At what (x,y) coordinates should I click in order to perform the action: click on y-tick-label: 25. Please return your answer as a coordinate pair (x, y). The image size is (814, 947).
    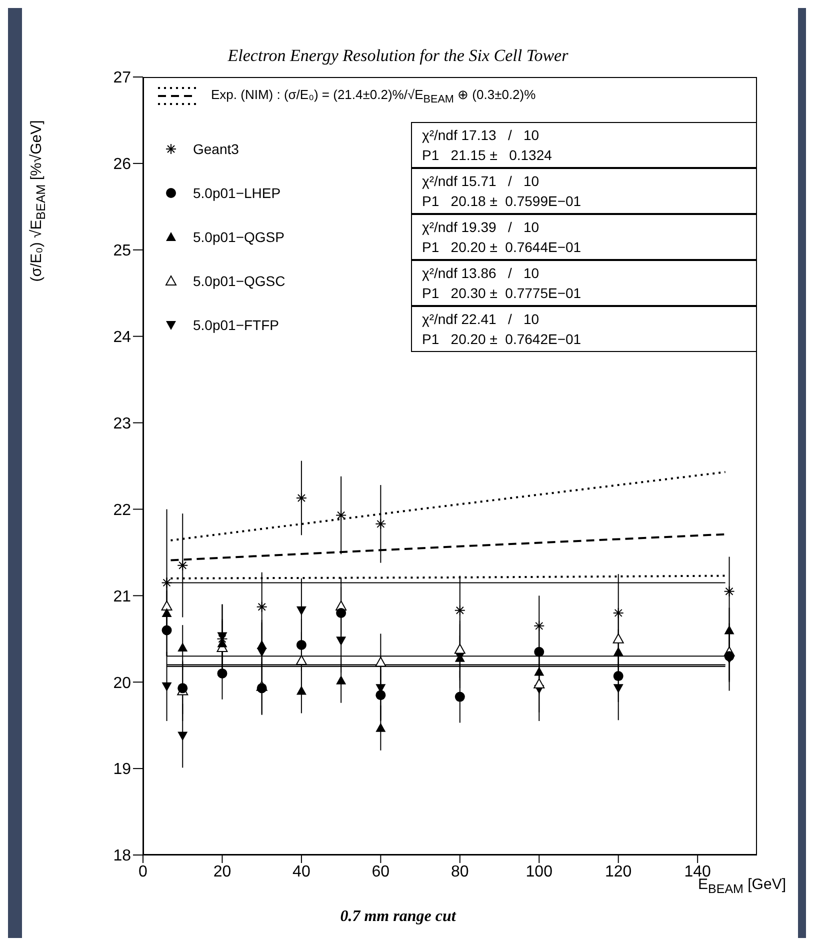
    Looking at the image, I should click on (122, 251).